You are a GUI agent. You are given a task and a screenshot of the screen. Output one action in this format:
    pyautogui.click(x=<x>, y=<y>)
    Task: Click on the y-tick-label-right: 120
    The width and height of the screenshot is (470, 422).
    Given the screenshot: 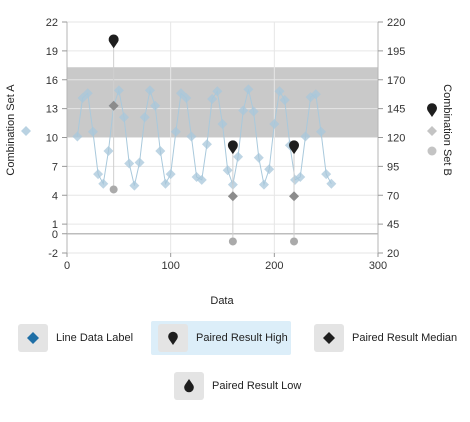 What is the action you would take?
    pyautogui.click(x=396, y=139)
    